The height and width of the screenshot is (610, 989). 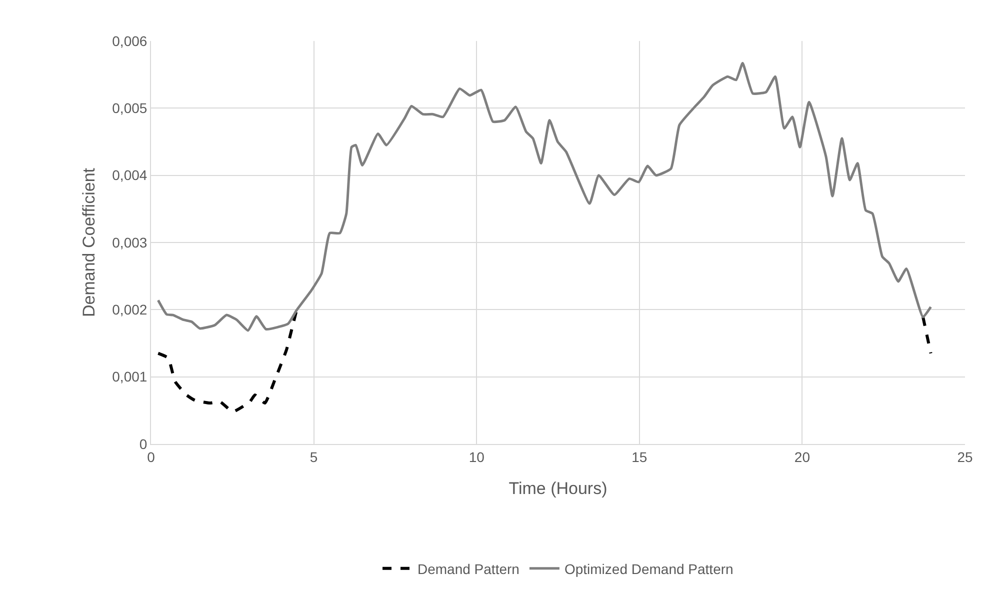 I want to click on y-tick-label: 0,001, so click(x=130, y=376).